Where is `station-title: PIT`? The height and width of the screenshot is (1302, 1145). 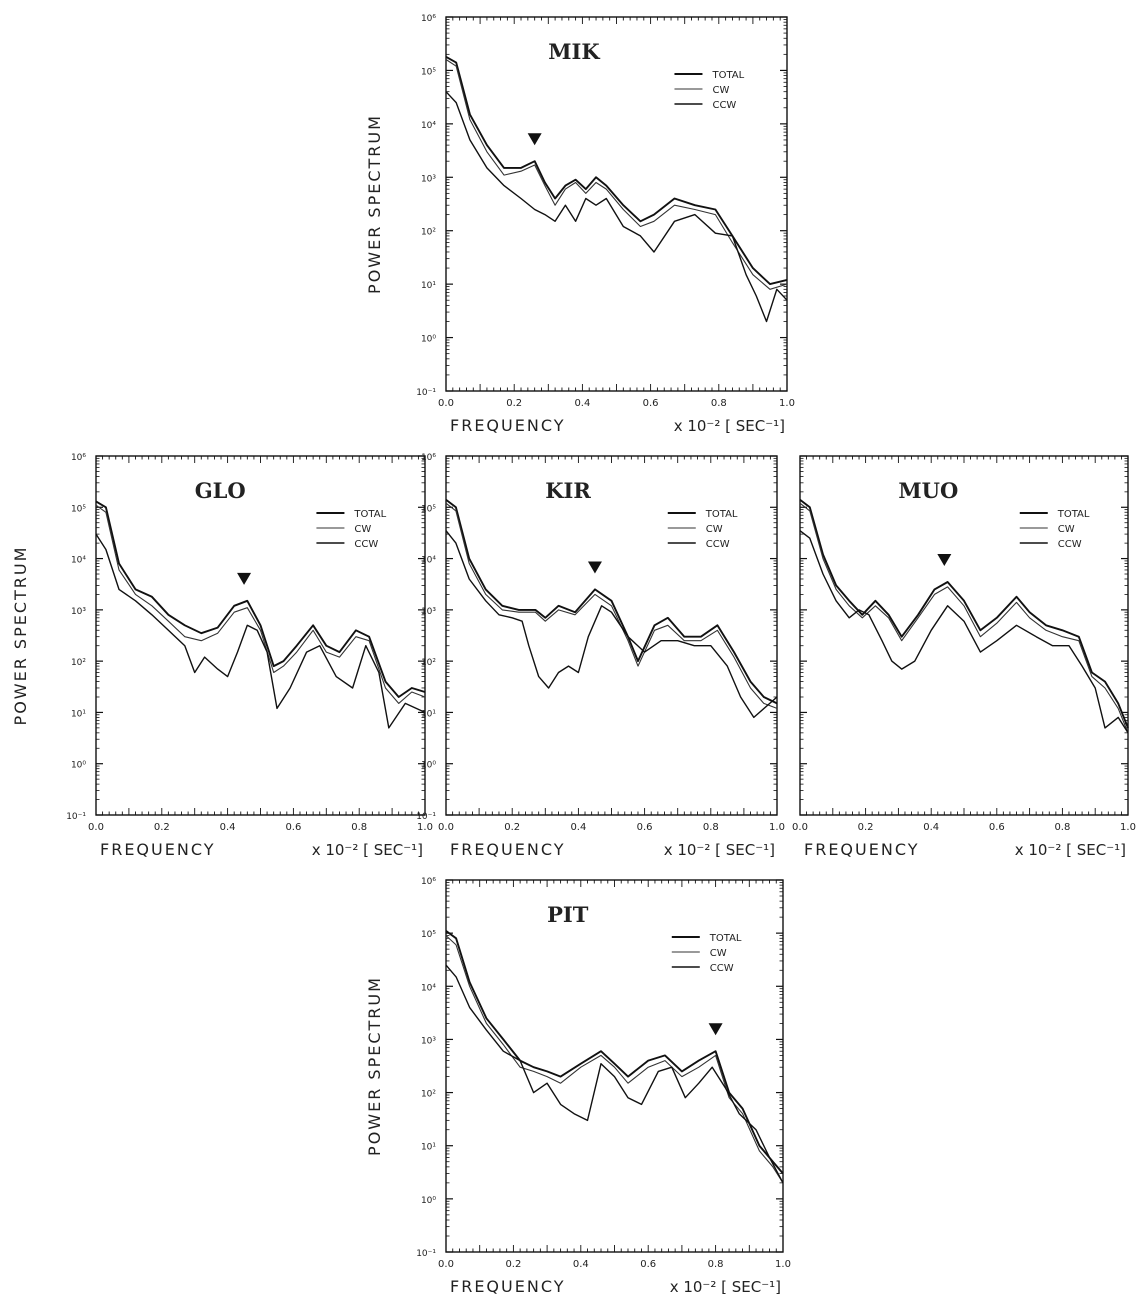
station-title: PIT is located at coordinates (568, 914).